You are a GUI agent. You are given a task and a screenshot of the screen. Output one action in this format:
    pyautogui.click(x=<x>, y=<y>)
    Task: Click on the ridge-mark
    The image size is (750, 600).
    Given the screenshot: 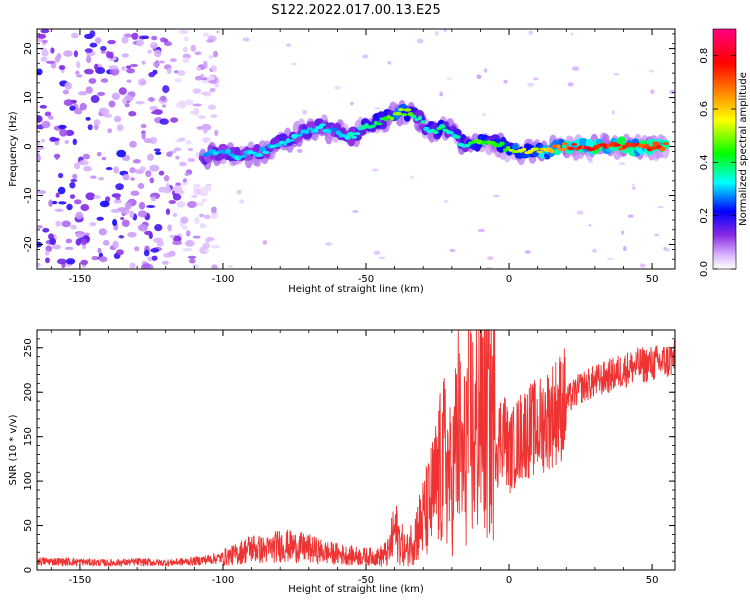 What is the action you would take?
    pyautogui.click(x=257, y=148)
    